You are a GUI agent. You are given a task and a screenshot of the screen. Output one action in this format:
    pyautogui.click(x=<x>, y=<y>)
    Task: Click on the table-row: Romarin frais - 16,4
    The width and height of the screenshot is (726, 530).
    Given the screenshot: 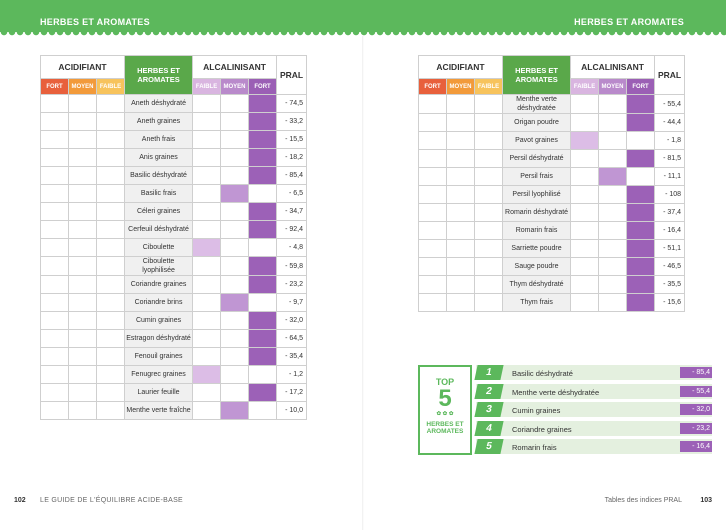 What is the action you would take?
    pyautogui.click(x=552, y=230)
    